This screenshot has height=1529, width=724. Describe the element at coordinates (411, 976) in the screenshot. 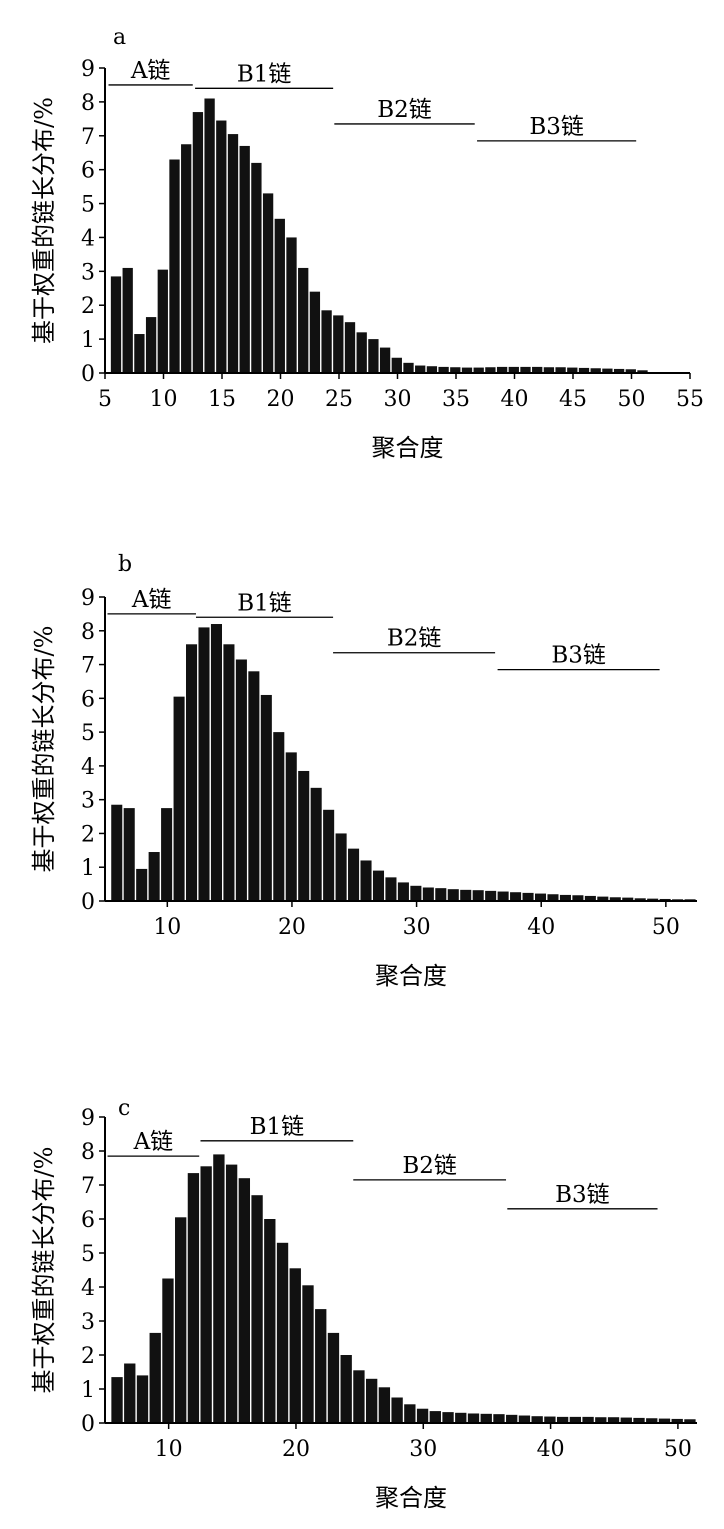

I see `x-axis-title: 聚合度` at that location.